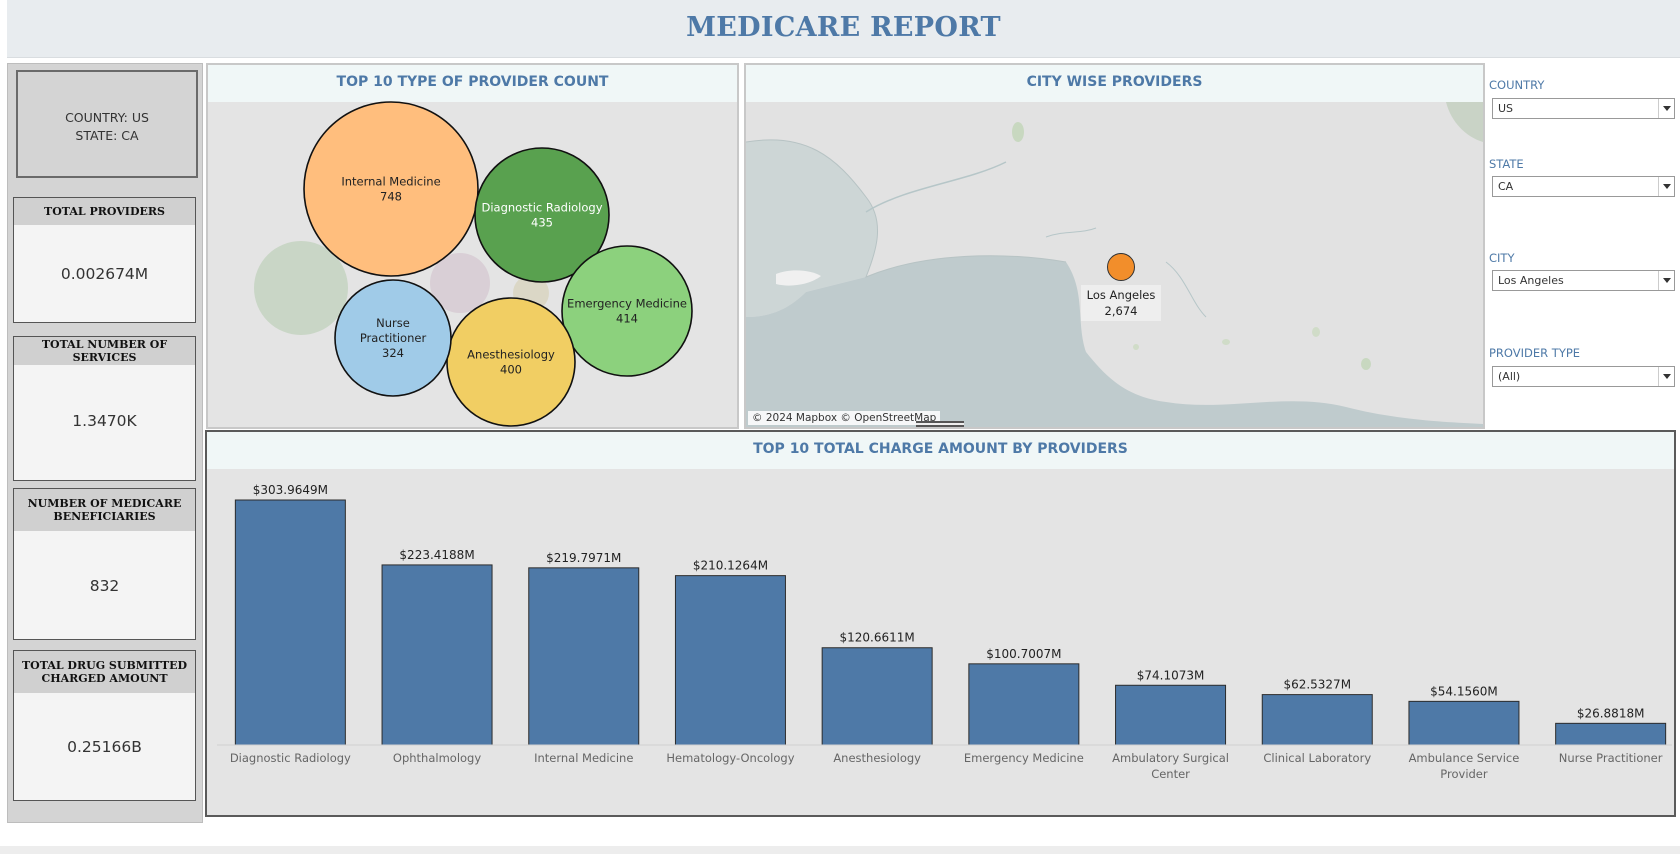 Image resolution: width=1680 pixels, height=854 pixels. What do you see at coordinates (1121, 295) in the screenshot?
I see `map-marker-city: Los Angeles` at bounding box center [1121, 295].